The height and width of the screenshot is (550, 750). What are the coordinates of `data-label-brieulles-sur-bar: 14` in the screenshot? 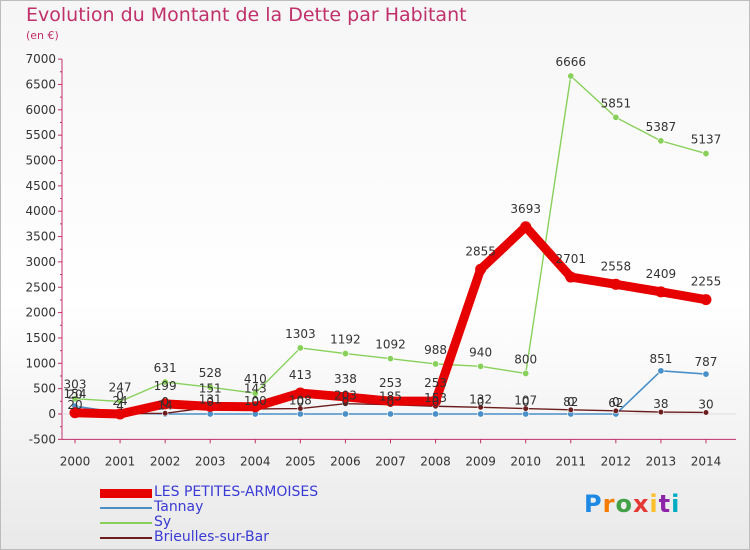 It's located at (164, 405).